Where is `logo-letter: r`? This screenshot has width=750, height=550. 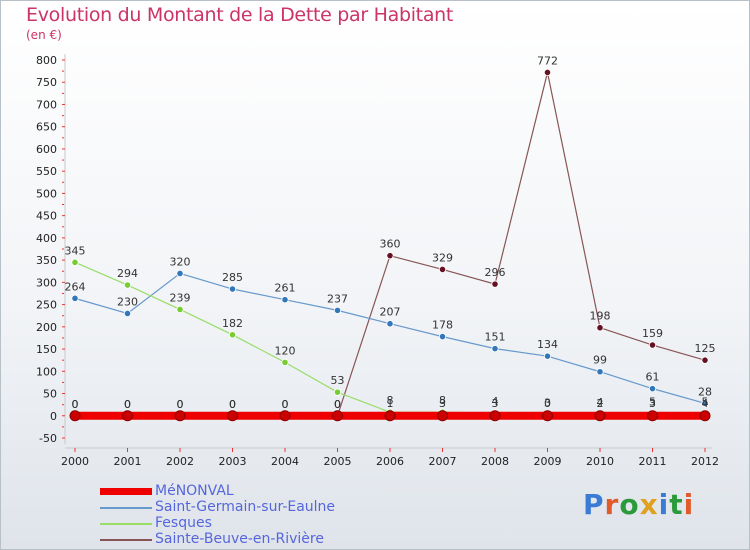 logo-letter: r is located at coordinates (612, 504).